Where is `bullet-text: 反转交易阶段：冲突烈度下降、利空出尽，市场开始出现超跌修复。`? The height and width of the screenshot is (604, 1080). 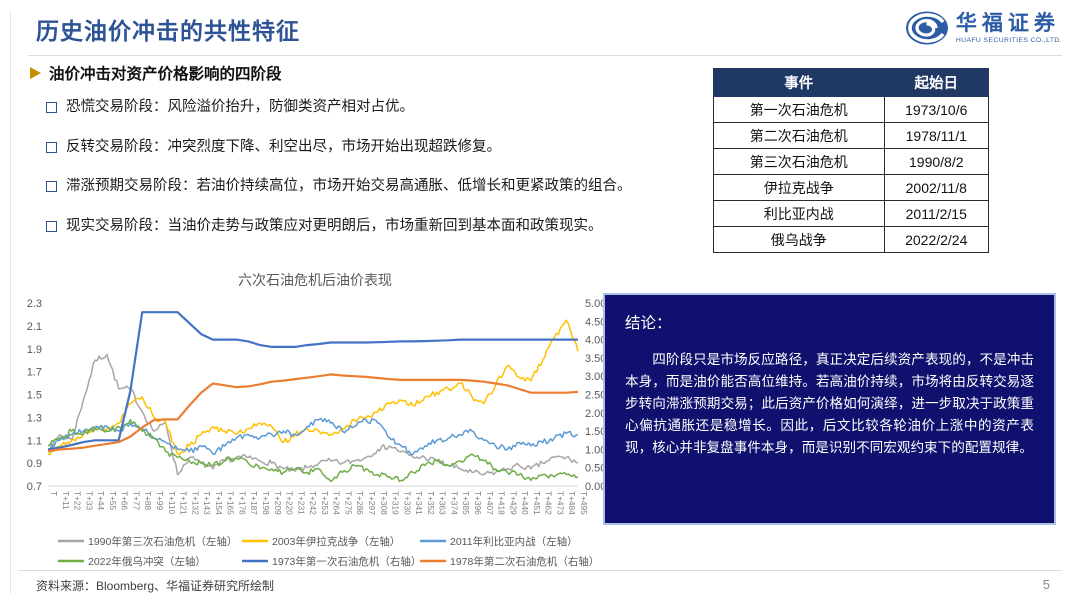 bullet-text: 反转交易阶段：冲突烈度下降、利空出尽，市场开始出现超跌修复。 is located at coordinates (283, 146).